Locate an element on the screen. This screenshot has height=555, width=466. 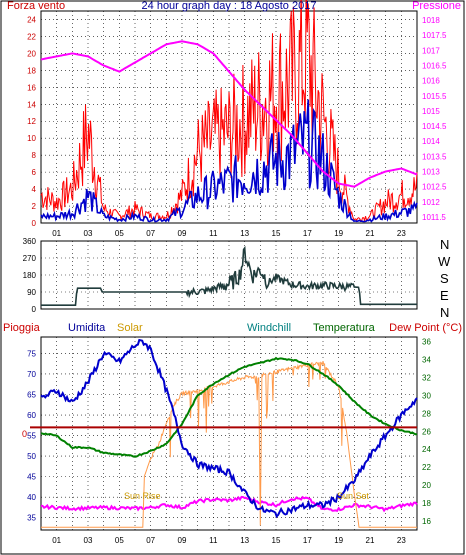
dir-letter-n-bottom: N is located at coordinates (444, 312).